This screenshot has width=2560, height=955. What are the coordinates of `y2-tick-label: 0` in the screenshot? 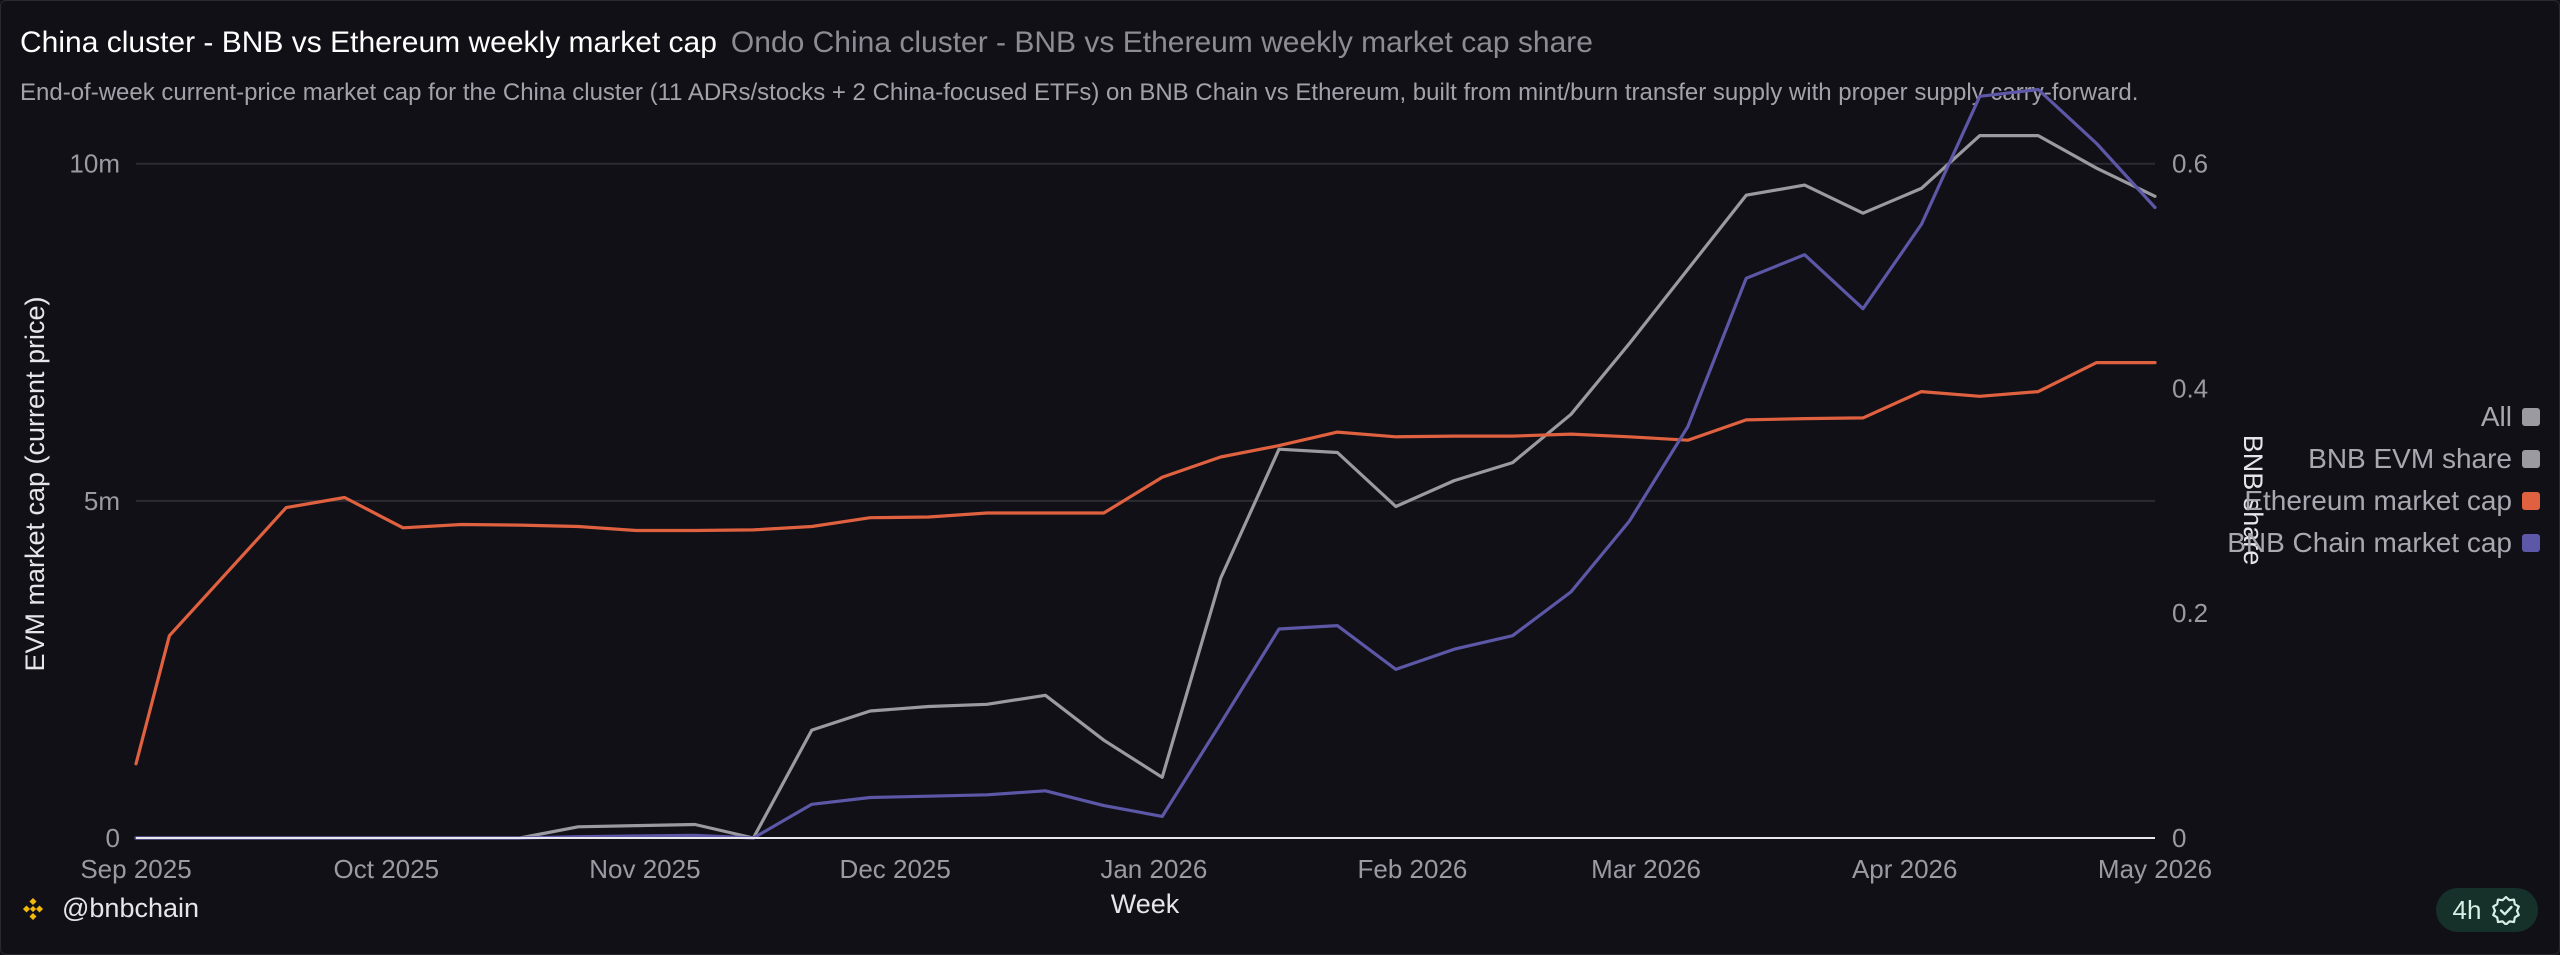 It's located at (2179, 838).